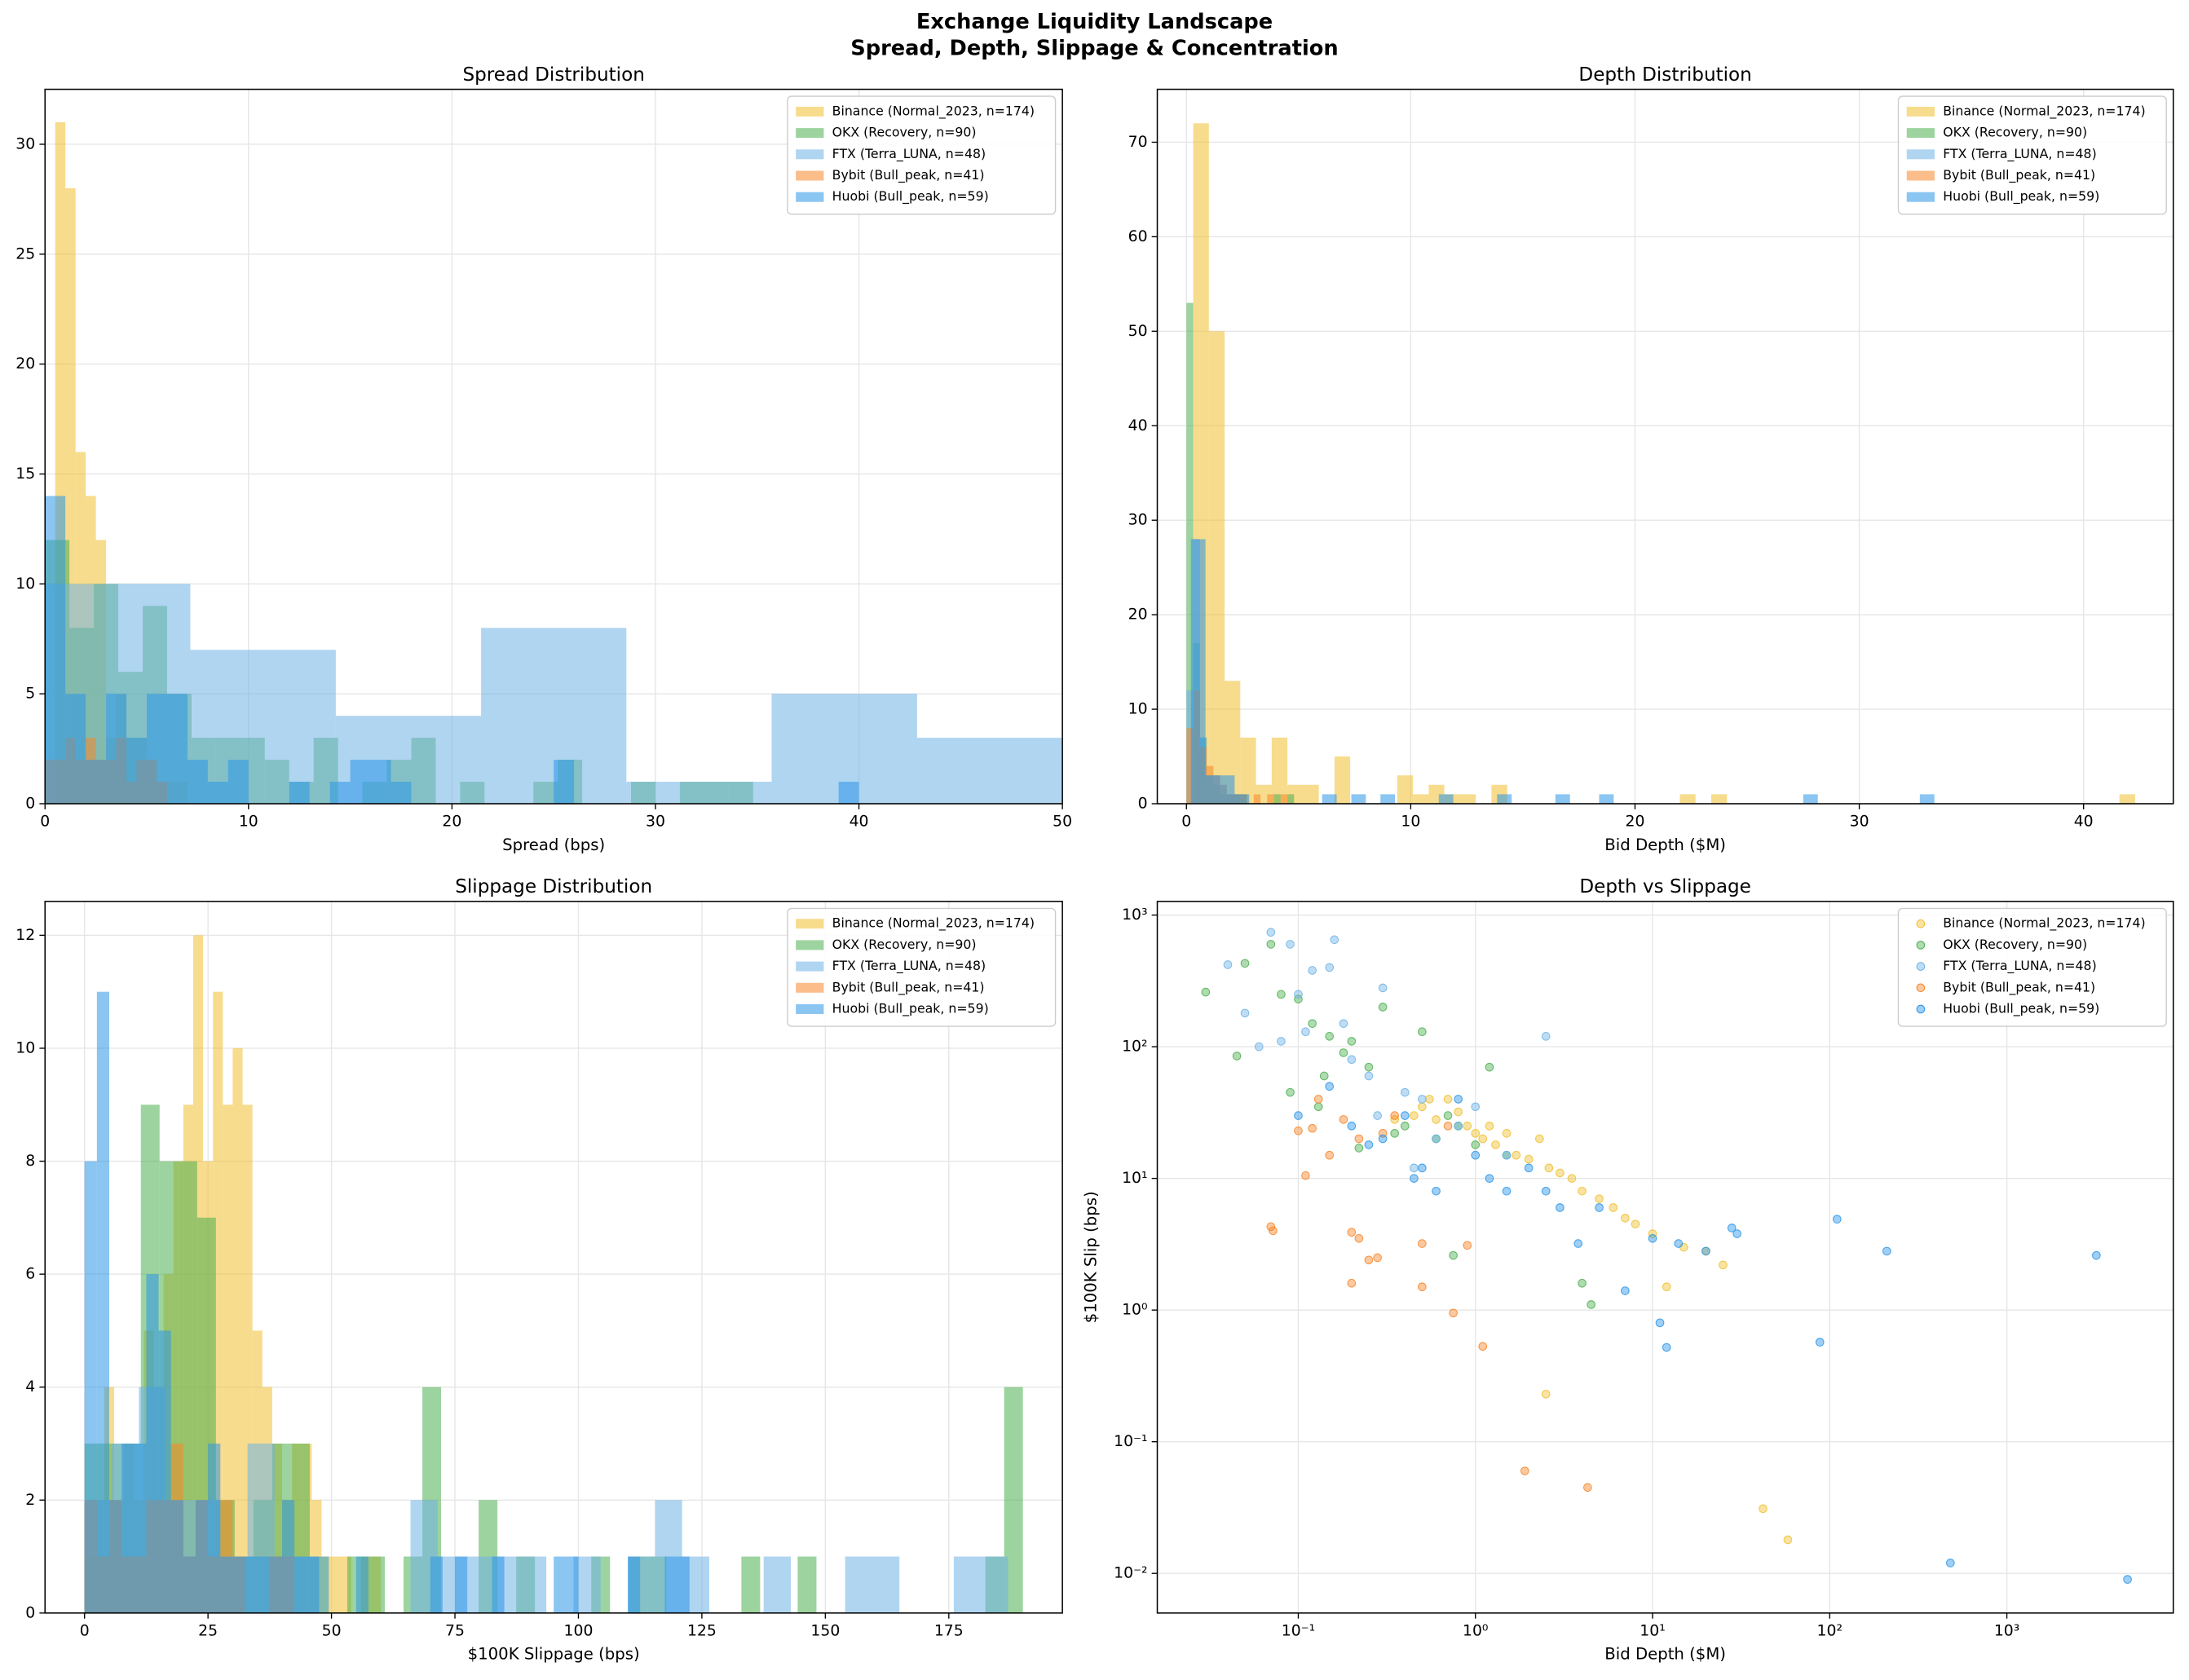 Image resolution: width=2189 pixels, height=1680 pixels. What do you see at coordinates (25, 364) in the screenshot?
I see `y-tick-label: 20` at bounding box center [25, 364].